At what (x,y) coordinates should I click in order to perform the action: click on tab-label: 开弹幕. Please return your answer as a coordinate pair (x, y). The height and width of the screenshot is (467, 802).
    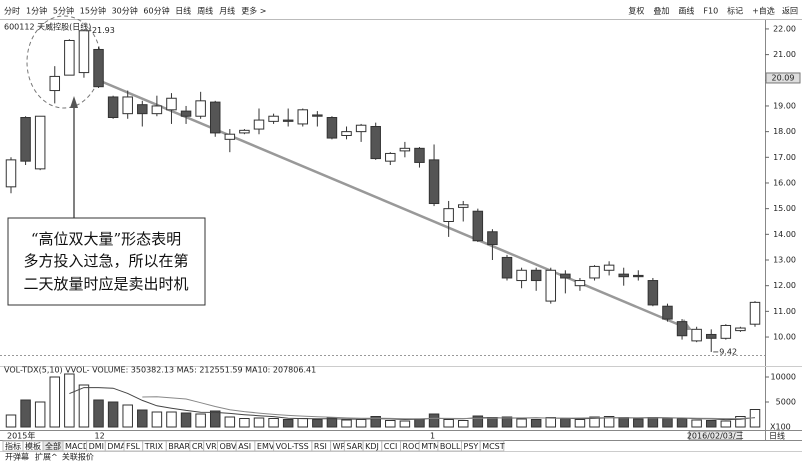
    Looking at the image, I should click on (17, 457).